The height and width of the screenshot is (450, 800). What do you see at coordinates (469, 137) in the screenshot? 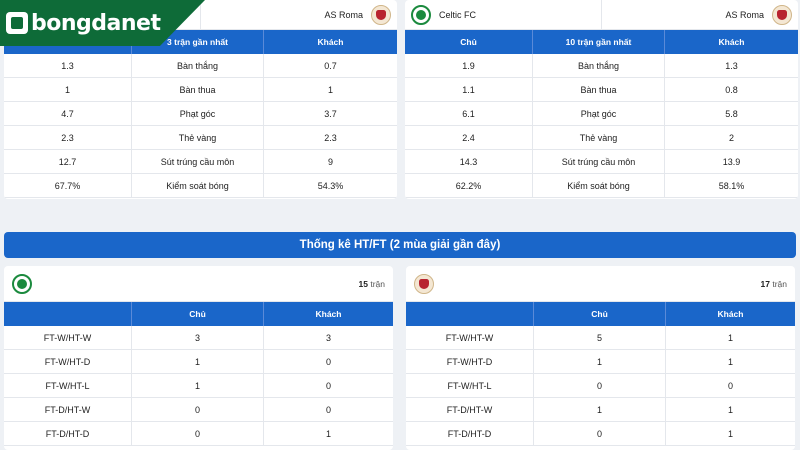
I see `home-value: 2.4` at bounding box center [469, 137].